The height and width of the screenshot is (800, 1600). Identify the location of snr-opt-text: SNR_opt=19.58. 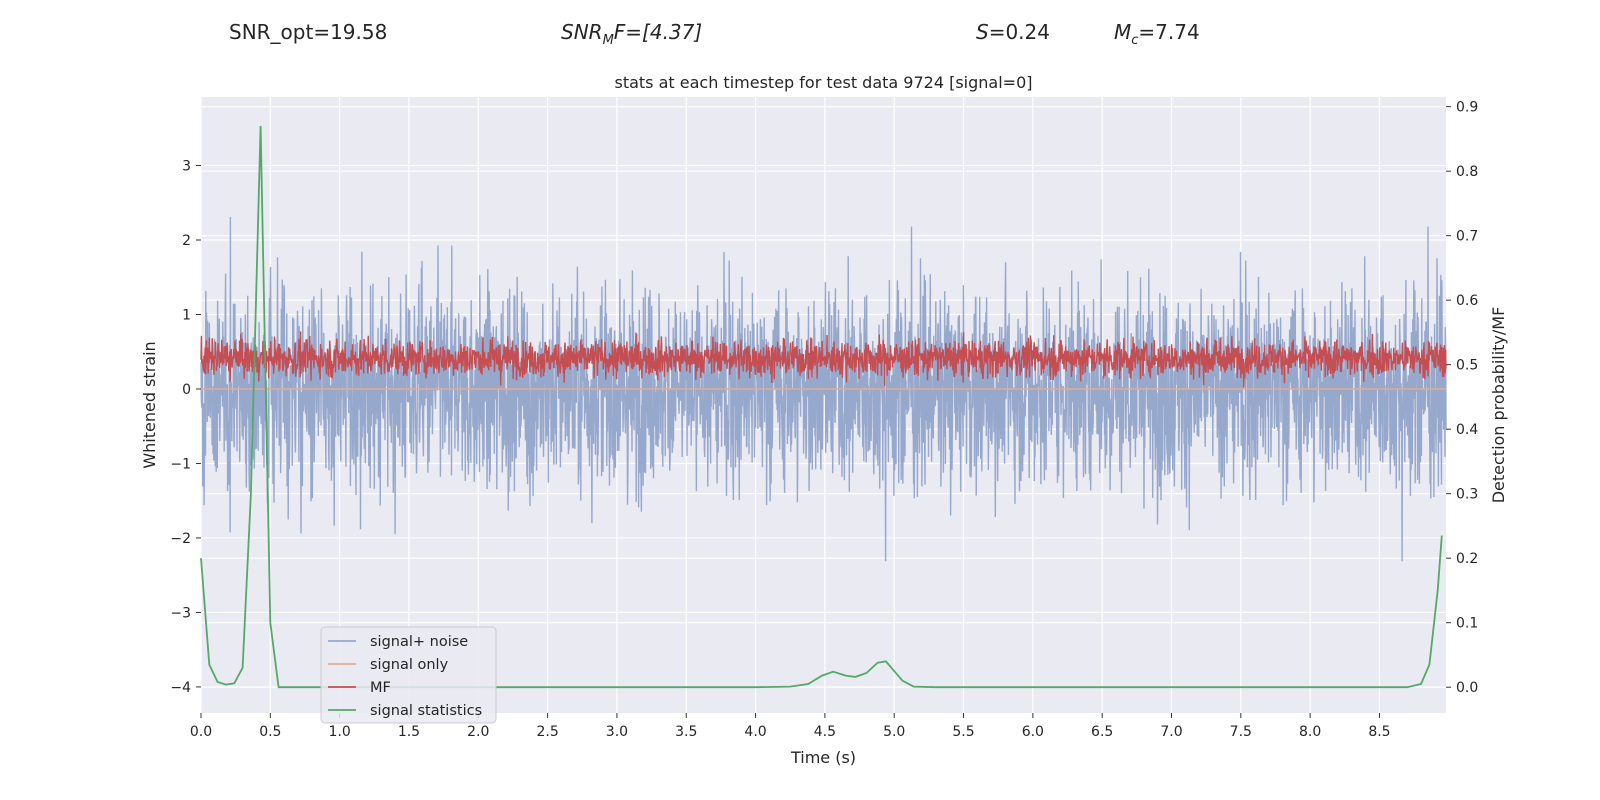
(308, 32).